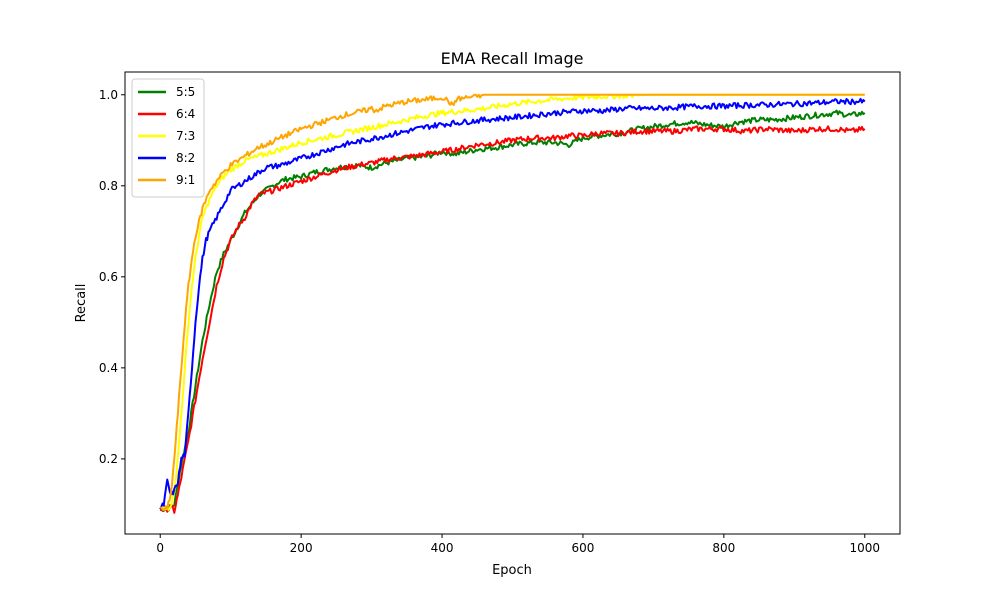  What do you see at coordinates (185, 180) in the screenshot?
I see `legend-label: 9:1` at bounding box center [185, 180].